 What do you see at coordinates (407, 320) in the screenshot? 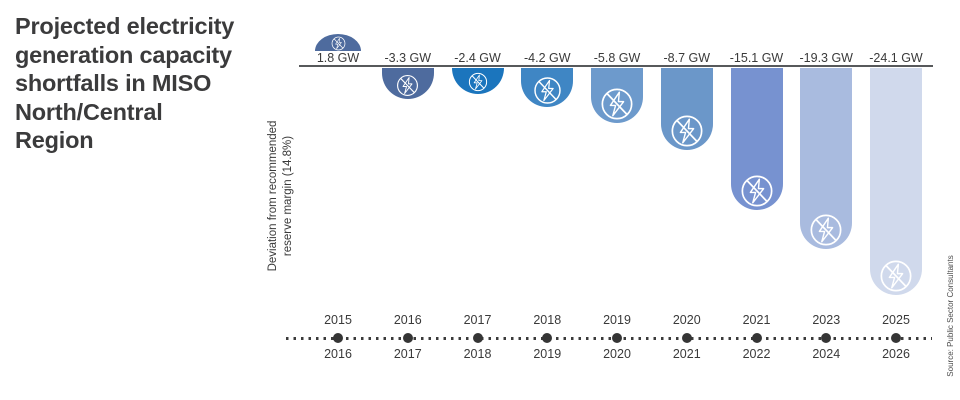
I see `year-start-label: 2016` at bounding box center [407, 320].